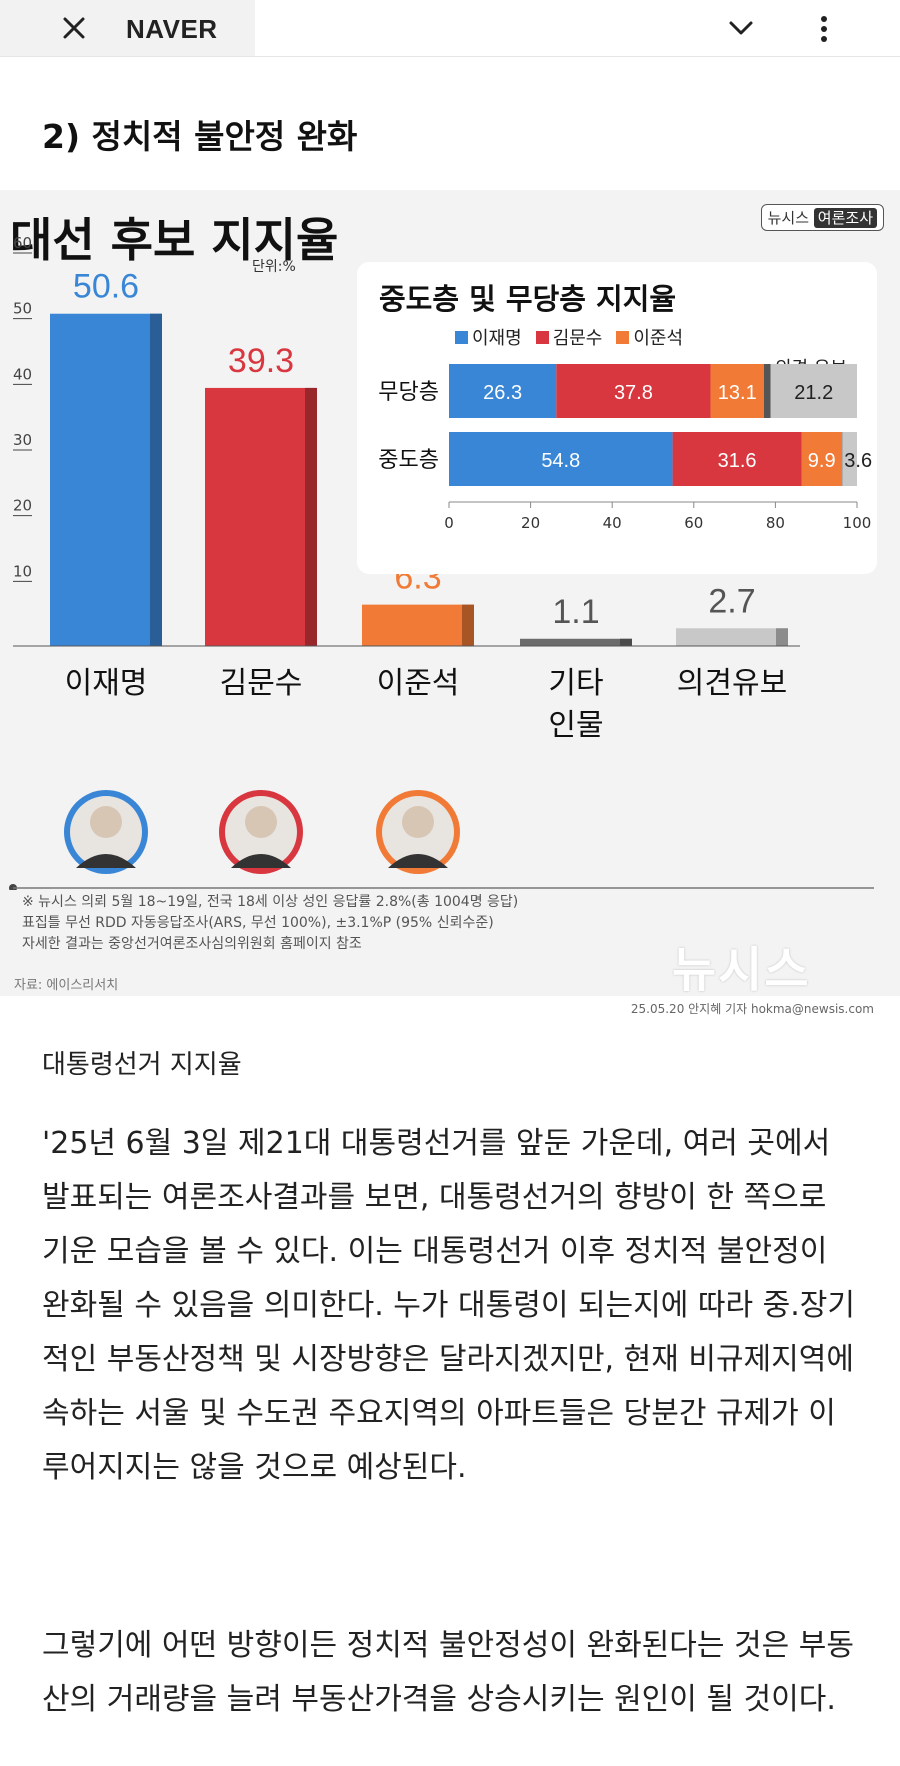 The image size is (900, 1766). I want to click on segment-value-label: 9.9, so click(822, 461).